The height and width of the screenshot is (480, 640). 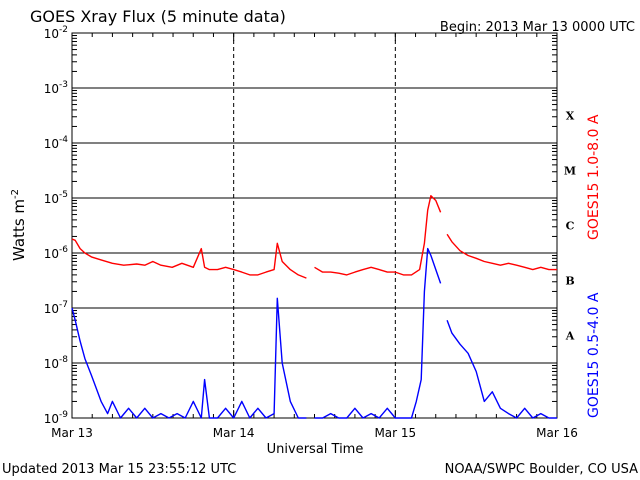 I want to click on y-tick-exponent: -5, so click(x=63, y=195).